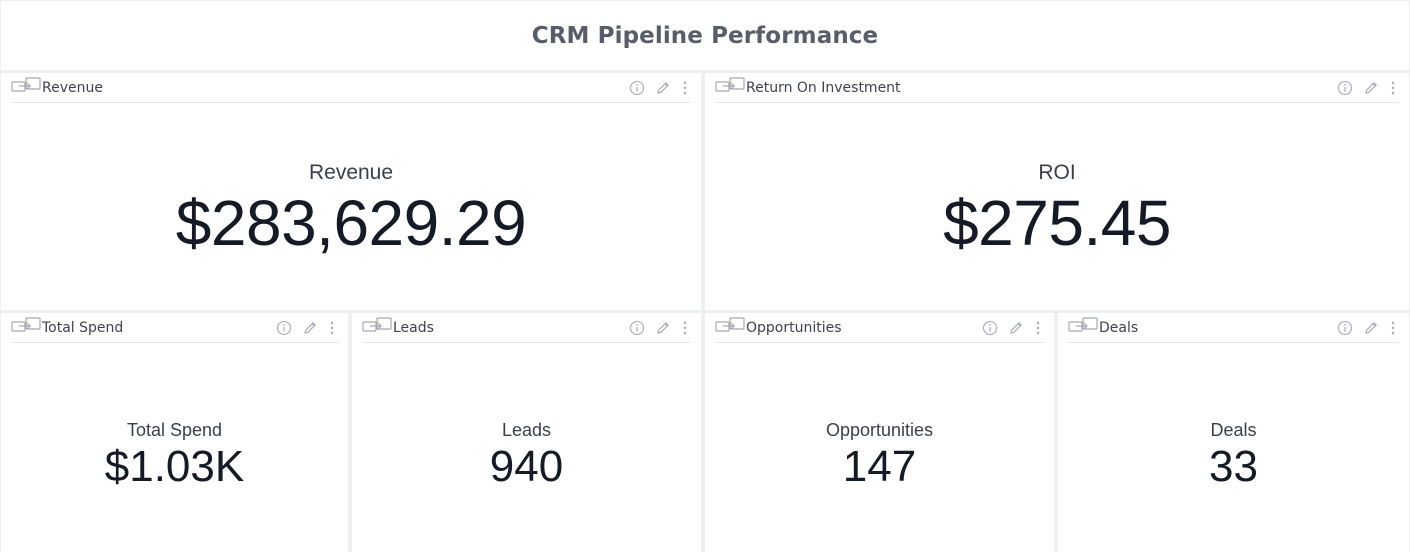 Image resolution: width=1410 pixels, height=552 pixels. I want to click on kpi-label: Leads, so click(526, 430).